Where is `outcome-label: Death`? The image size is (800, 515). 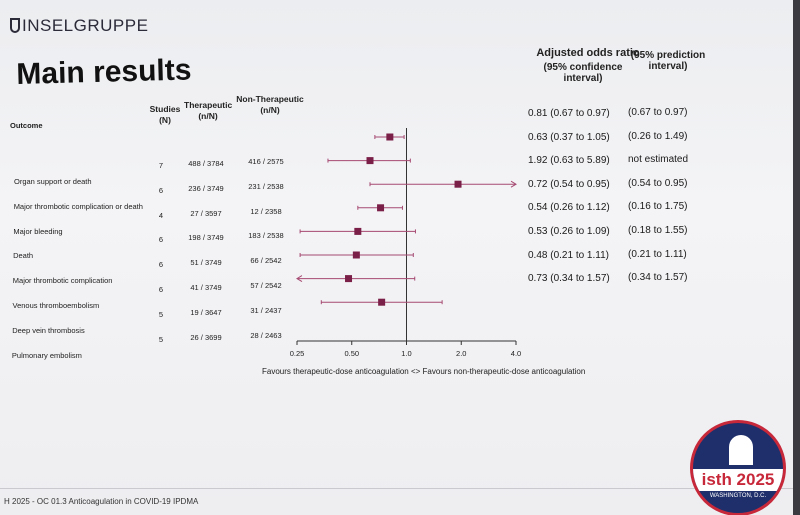 outcome-label: Death is located at coordinates (23, 256).